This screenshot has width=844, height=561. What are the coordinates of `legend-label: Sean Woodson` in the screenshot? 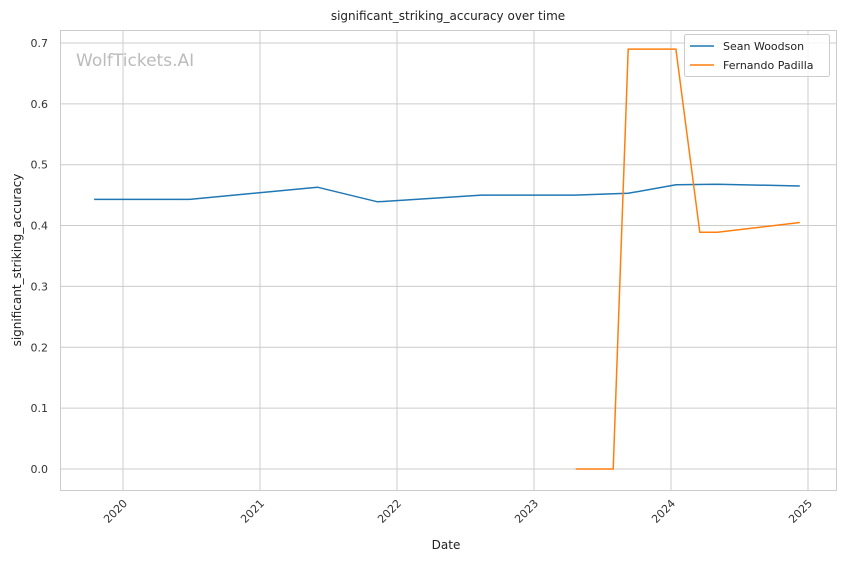 It's located at (763, 46).